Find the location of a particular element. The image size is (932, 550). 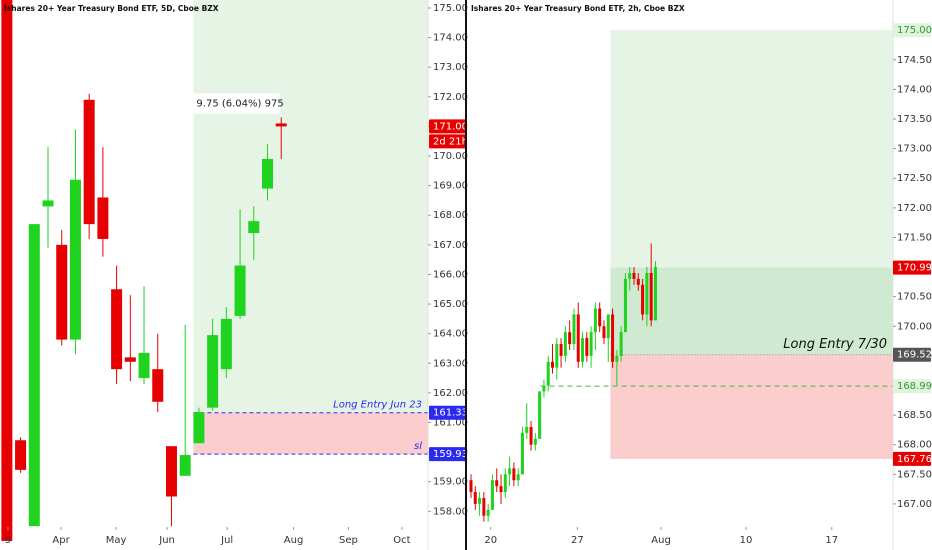

y-tick-label: 169.00 is located at coordinates (450, 186).